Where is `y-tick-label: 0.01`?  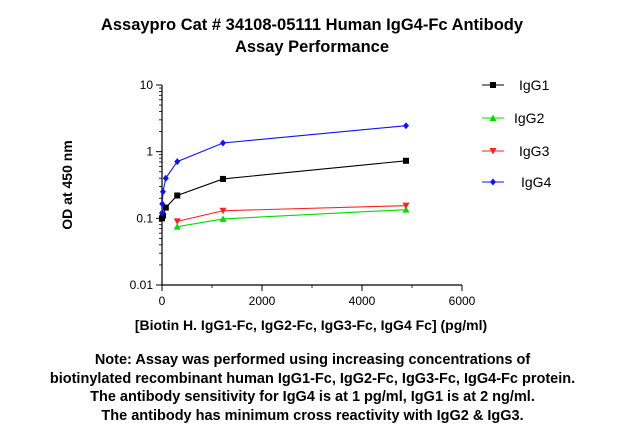
y-tick-label: 0.01 is located at coordinates (142, 285).